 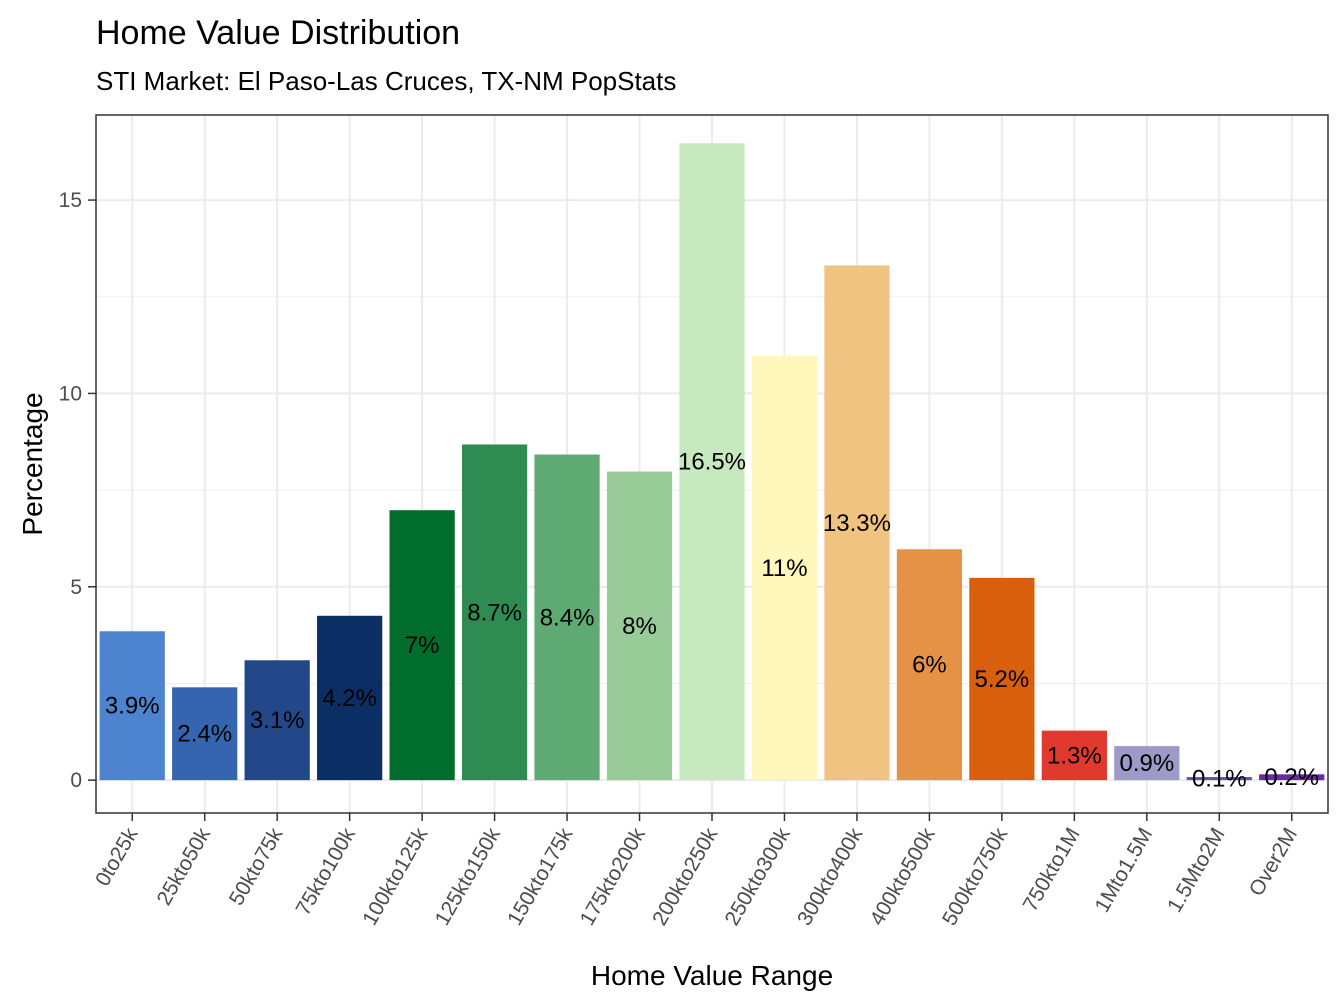 I want to click on bar-200kto250k, so click(x=712, y=462).